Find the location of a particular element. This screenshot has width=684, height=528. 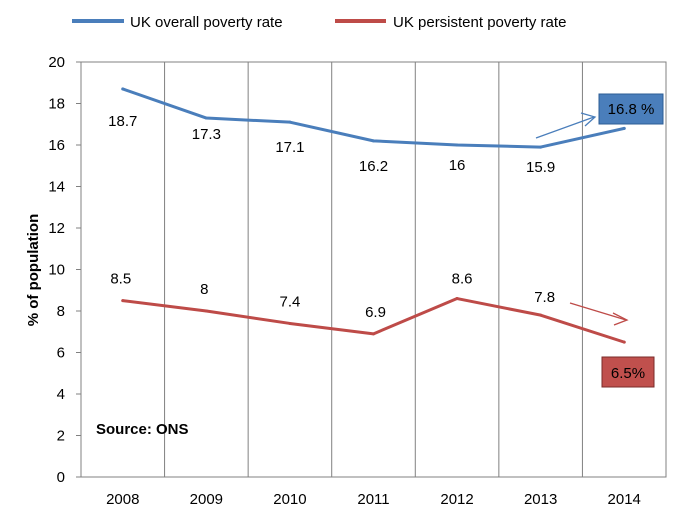

callout-box-persistent is located at coordinates (628, 372).